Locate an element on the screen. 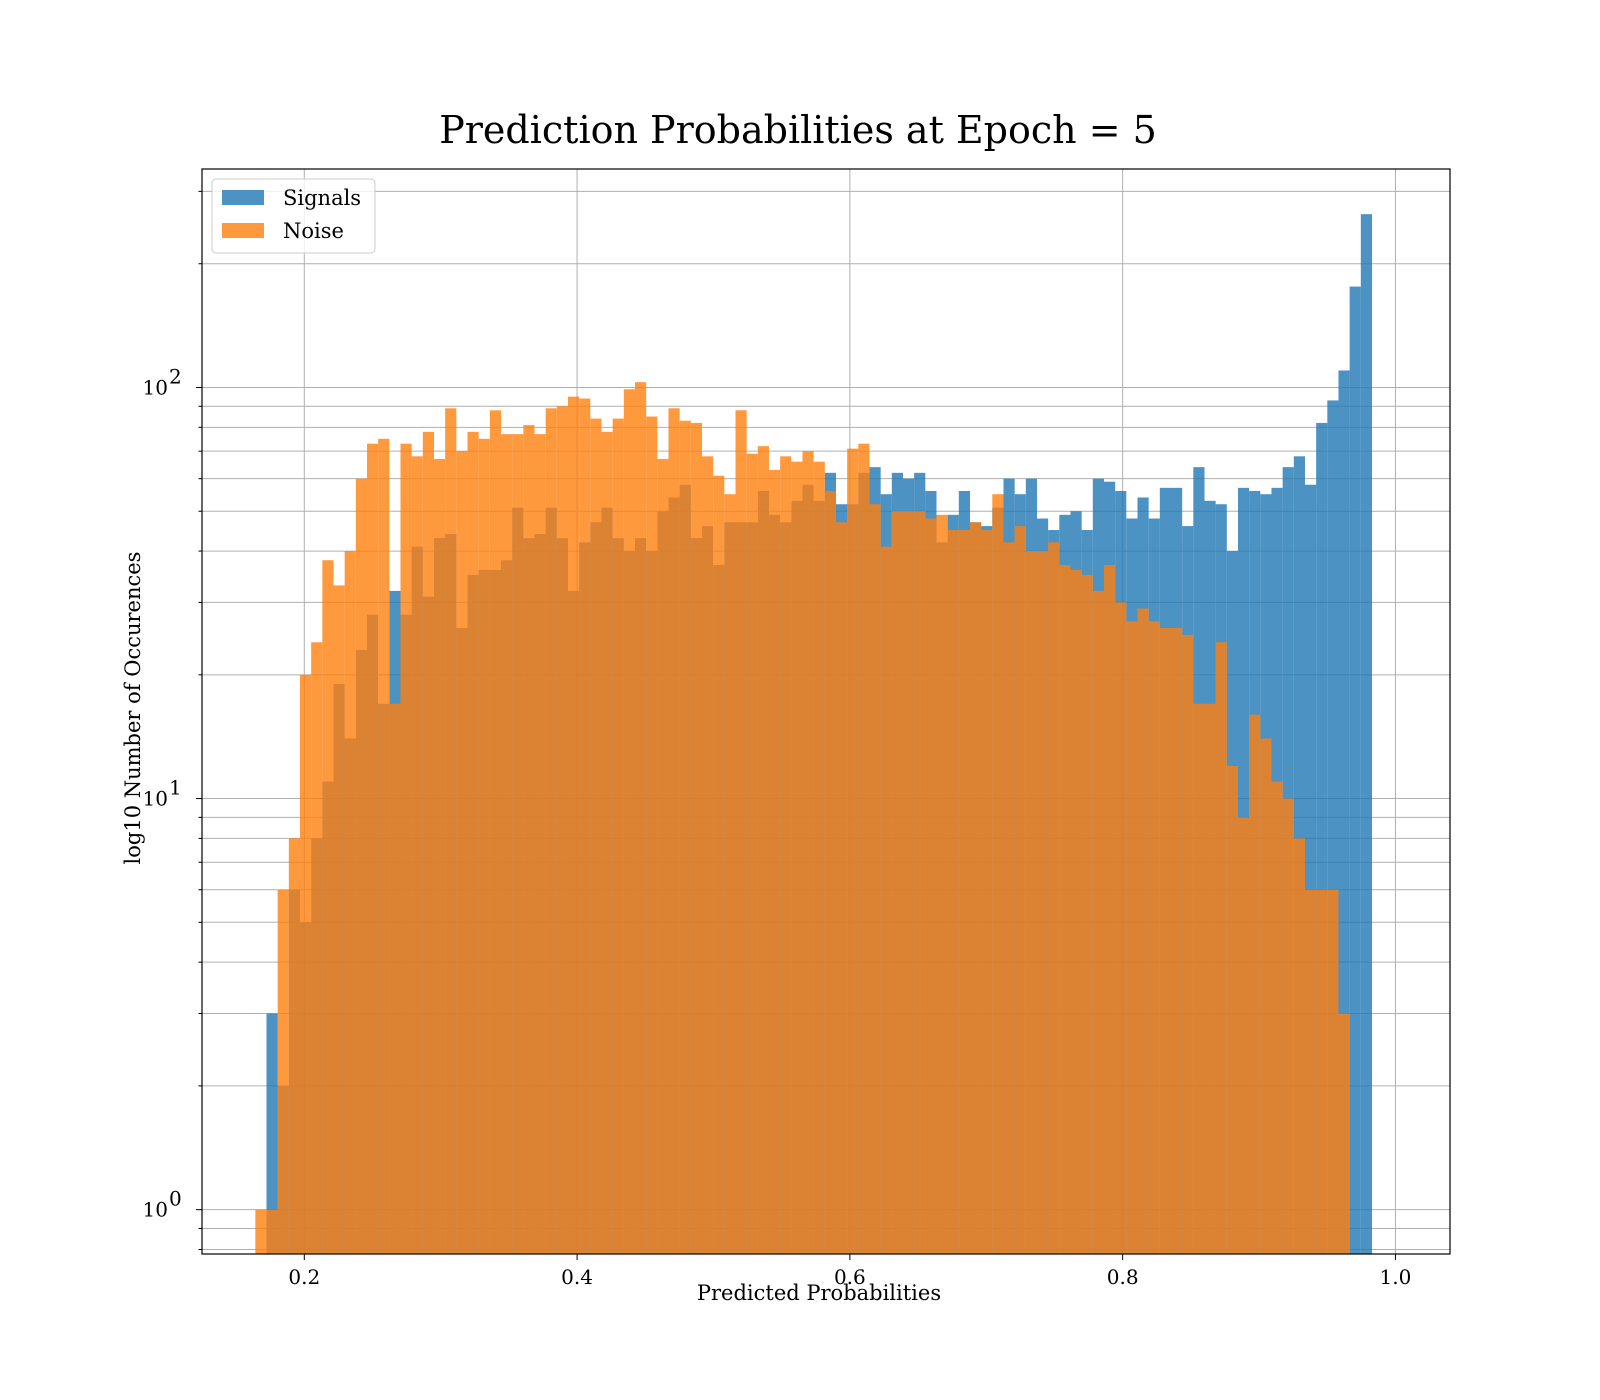  y-tick-exponent: 0 is located at coordinates (175, 1199).